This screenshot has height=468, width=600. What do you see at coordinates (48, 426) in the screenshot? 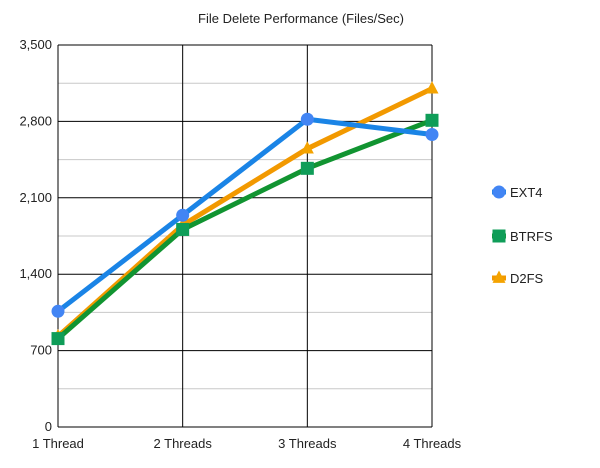
I see `y-tick-label: 0` at bounding box center [48, 426].